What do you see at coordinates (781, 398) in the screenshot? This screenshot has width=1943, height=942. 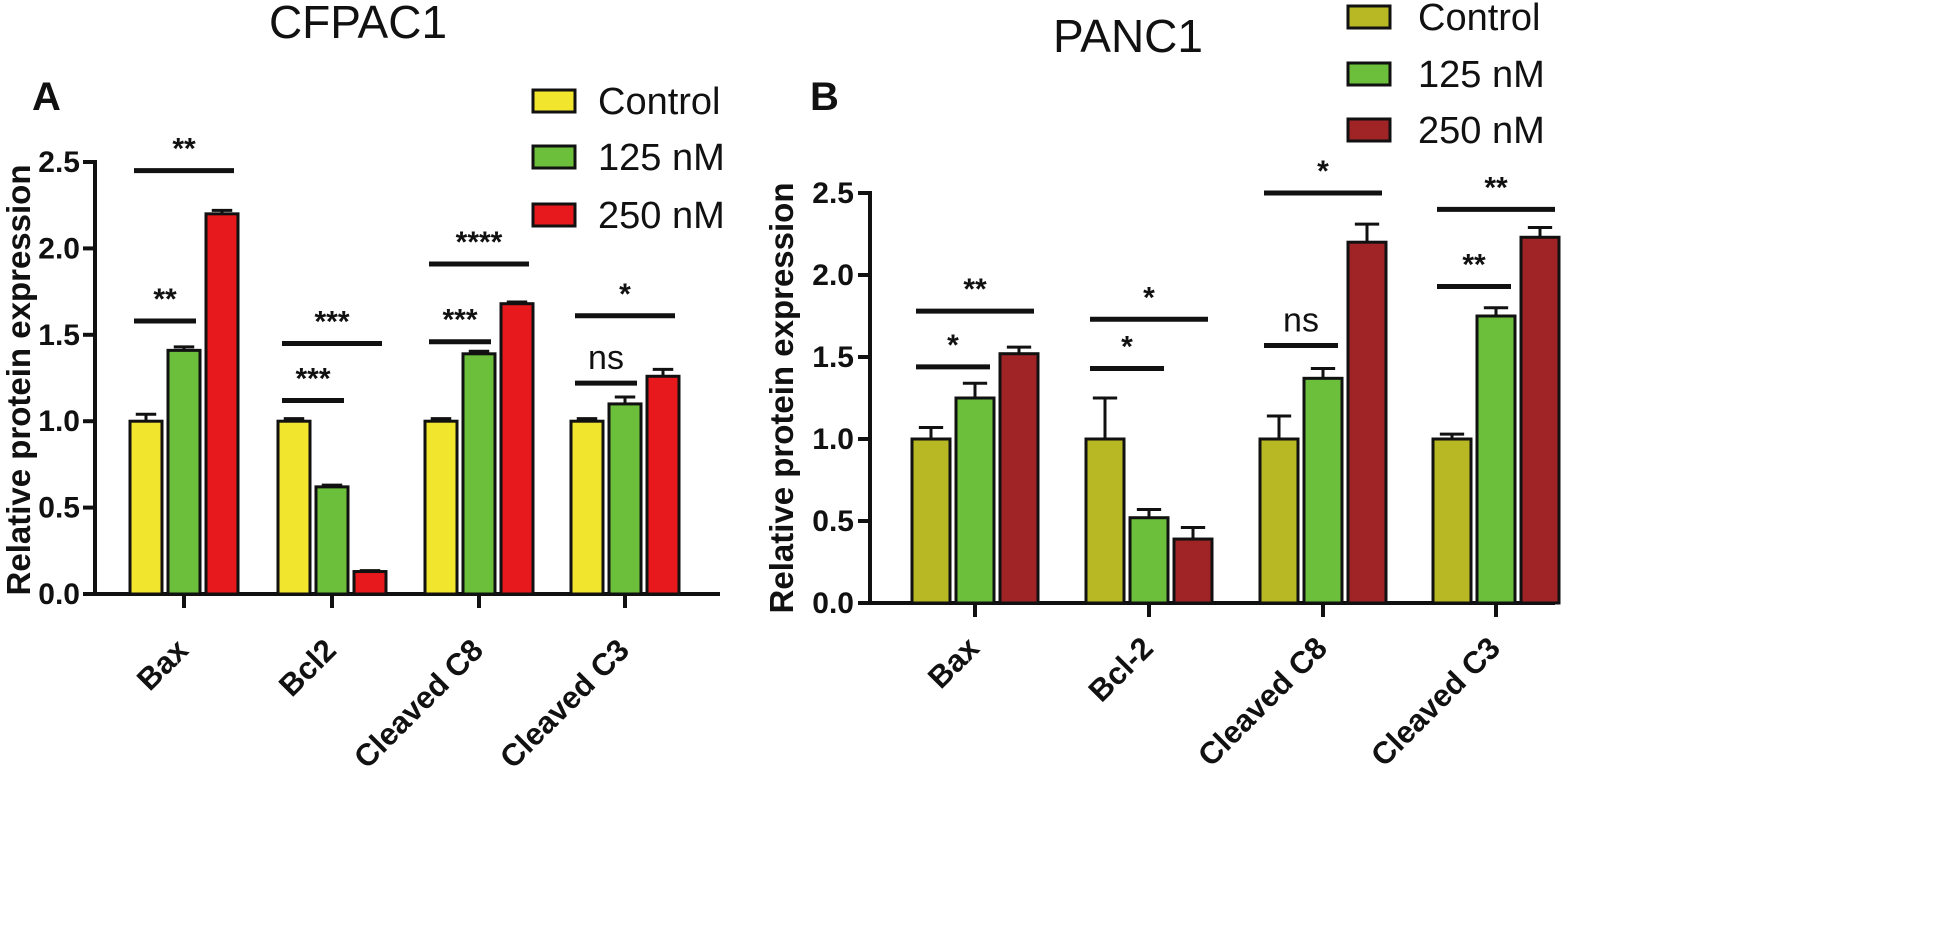 I see `panel-b-y-axis-label: Relative protein expression` at bounding box center [781, 398].